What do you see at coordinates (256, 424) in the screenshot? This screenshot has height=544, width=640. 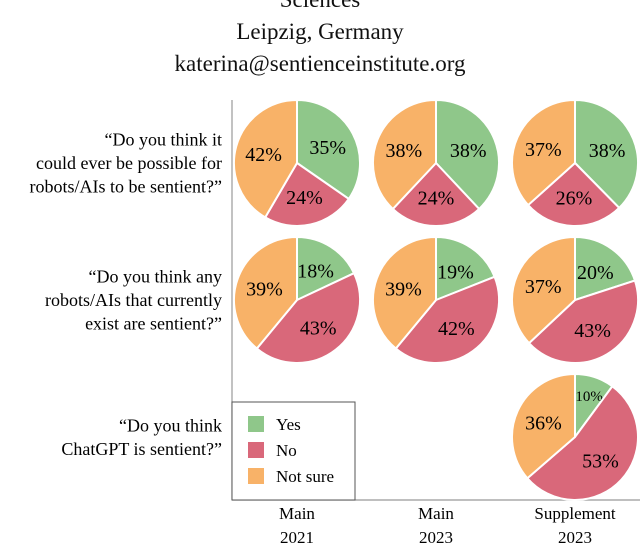 I see `legend-swatch-yes` at bounding box center [256, 424].